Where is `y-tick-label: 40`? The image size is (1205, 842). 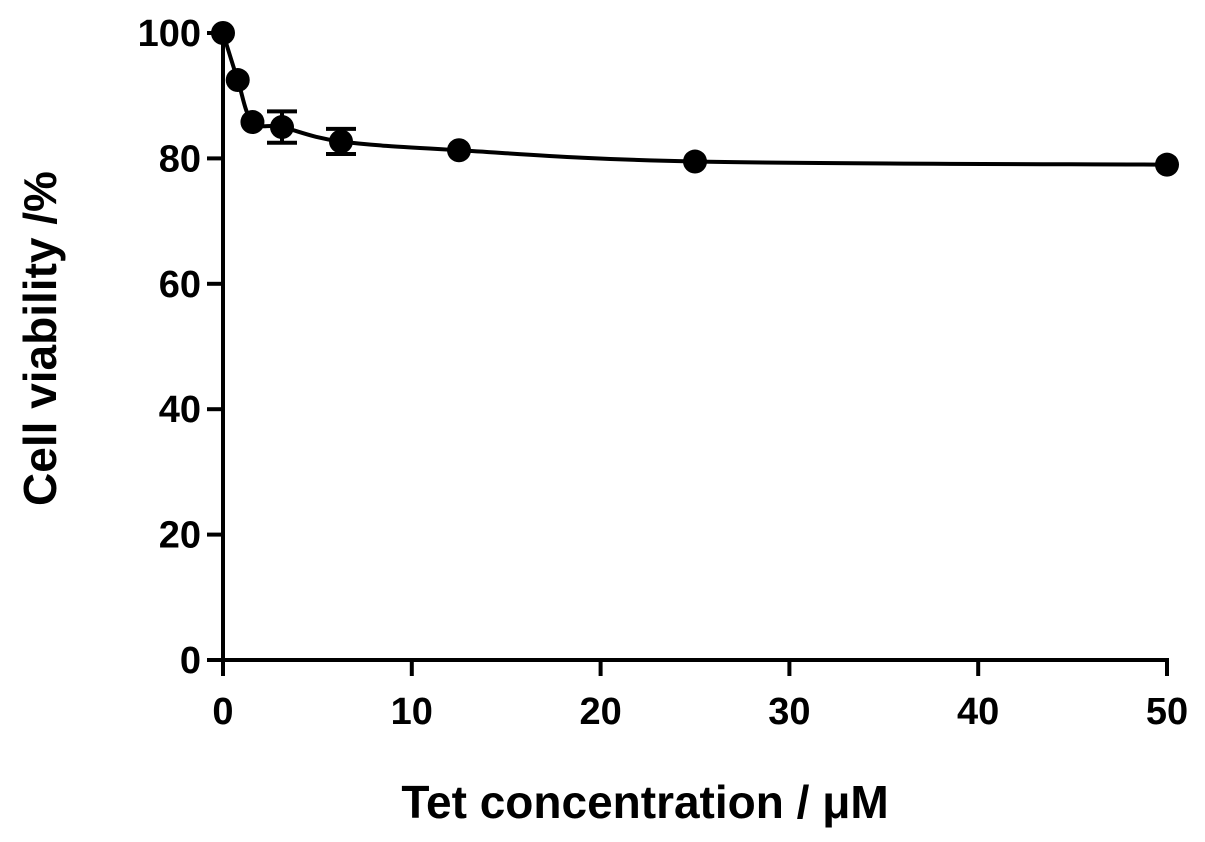
y-tick-label: 40 is located at coordinates (180, 410).